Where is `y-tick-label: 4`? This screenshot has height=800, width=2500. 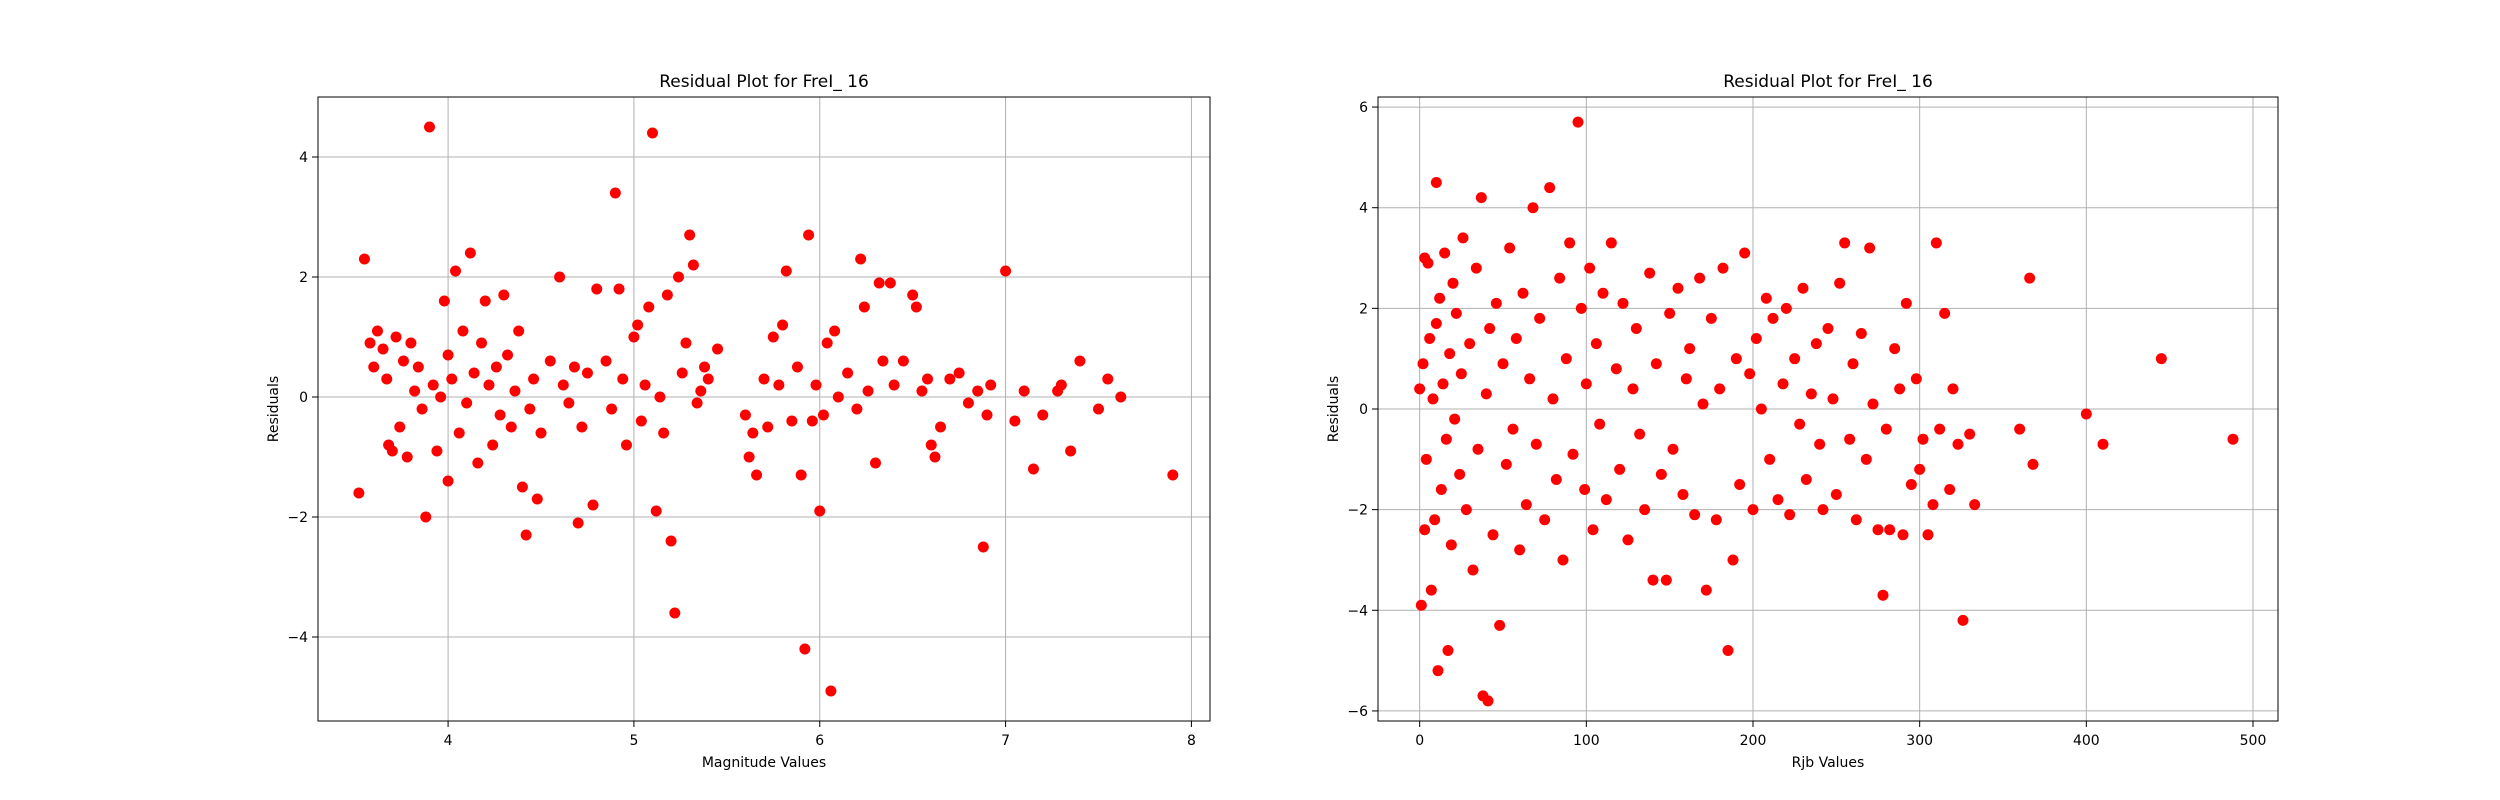
y-tick-label: 4 is located at coordinates (303, 158).